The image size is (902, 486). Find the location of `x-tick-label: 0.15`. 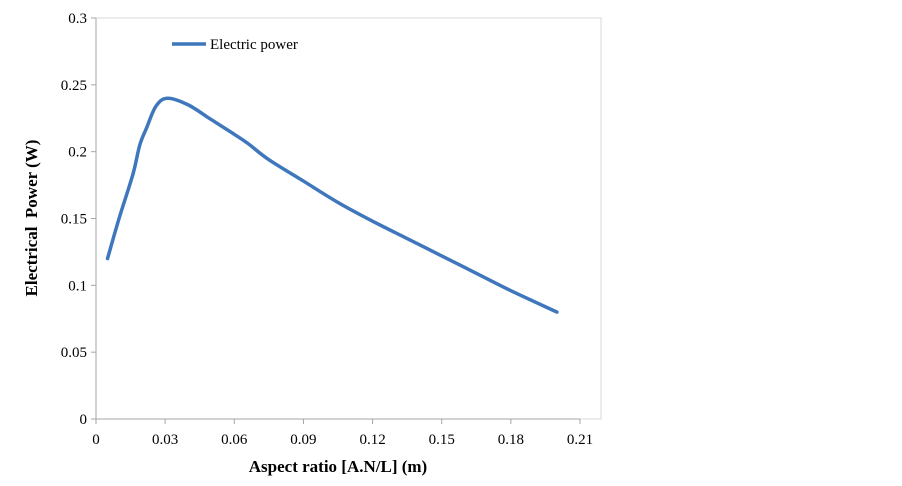

x-tick-label: 0.15 is located at coordinates (442, 440).